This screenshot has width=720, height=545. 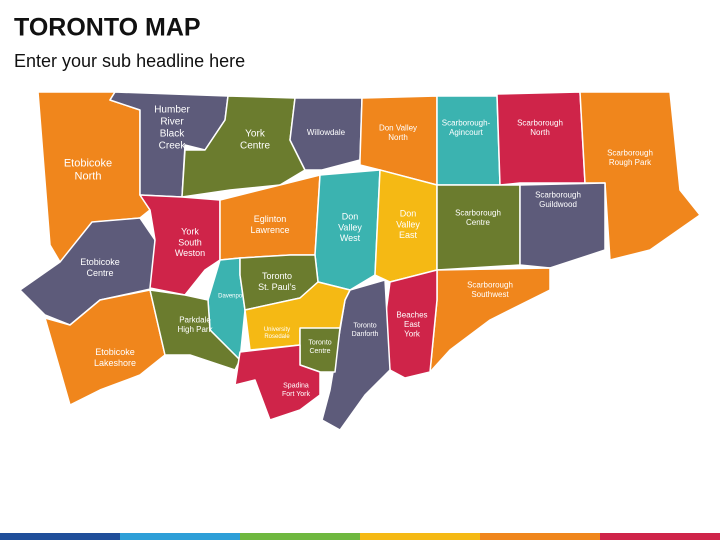 What do you see at coordinates (172, 122) in the screenshot?
I see `region-label: River` at bounding box center [172, 122].